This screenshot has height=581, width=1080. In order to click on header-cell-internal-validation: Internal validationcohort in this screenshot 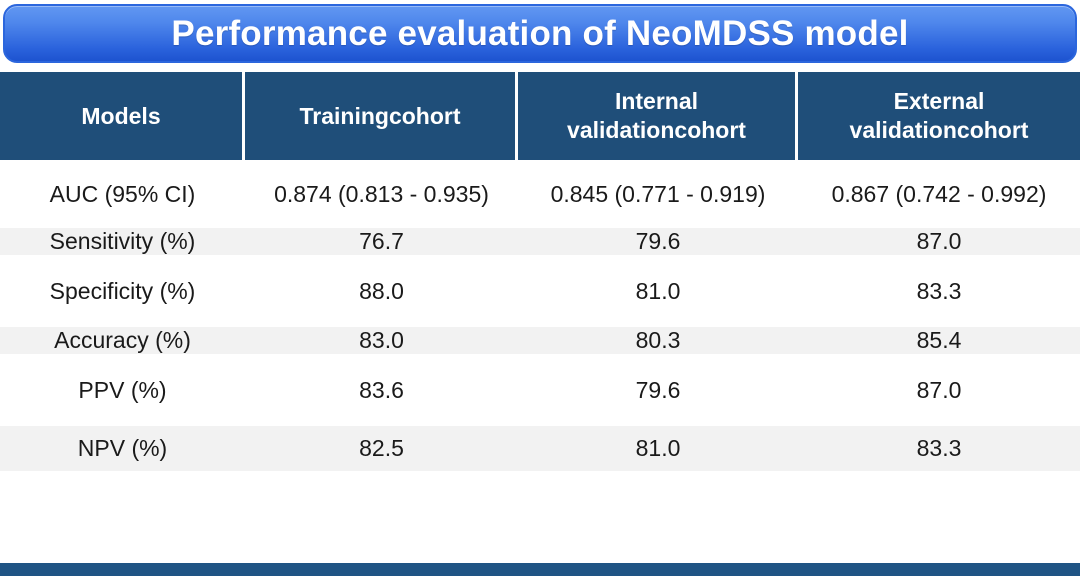, I will do `click(658, 116)`.